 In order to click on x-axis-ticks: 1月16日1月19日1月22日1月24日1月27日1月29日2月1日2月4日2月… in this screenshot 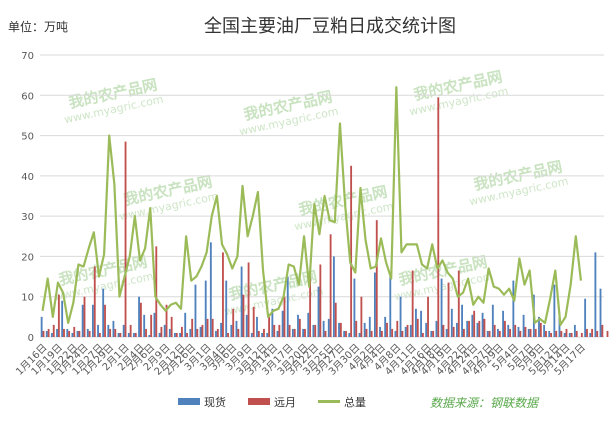, I will do `click(301, 360)`.